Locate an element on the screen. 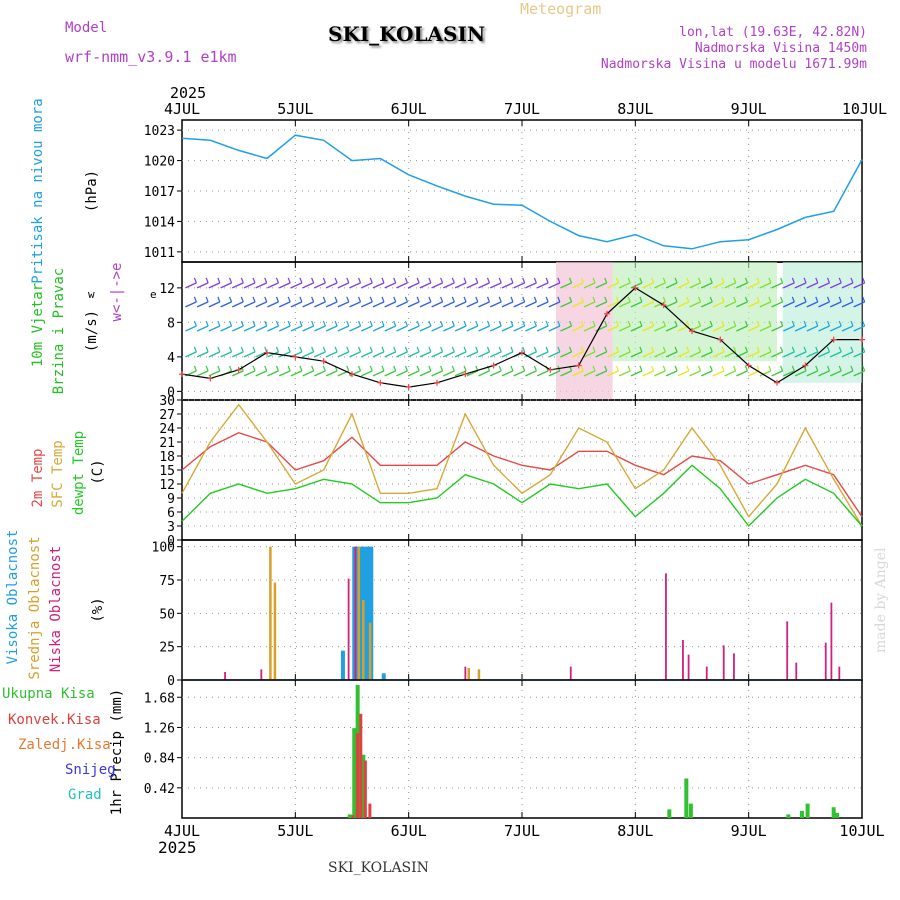 The width and height of the screenshot is (900, 900). y-tick-label: 50 is located at coordinates (167, 614).